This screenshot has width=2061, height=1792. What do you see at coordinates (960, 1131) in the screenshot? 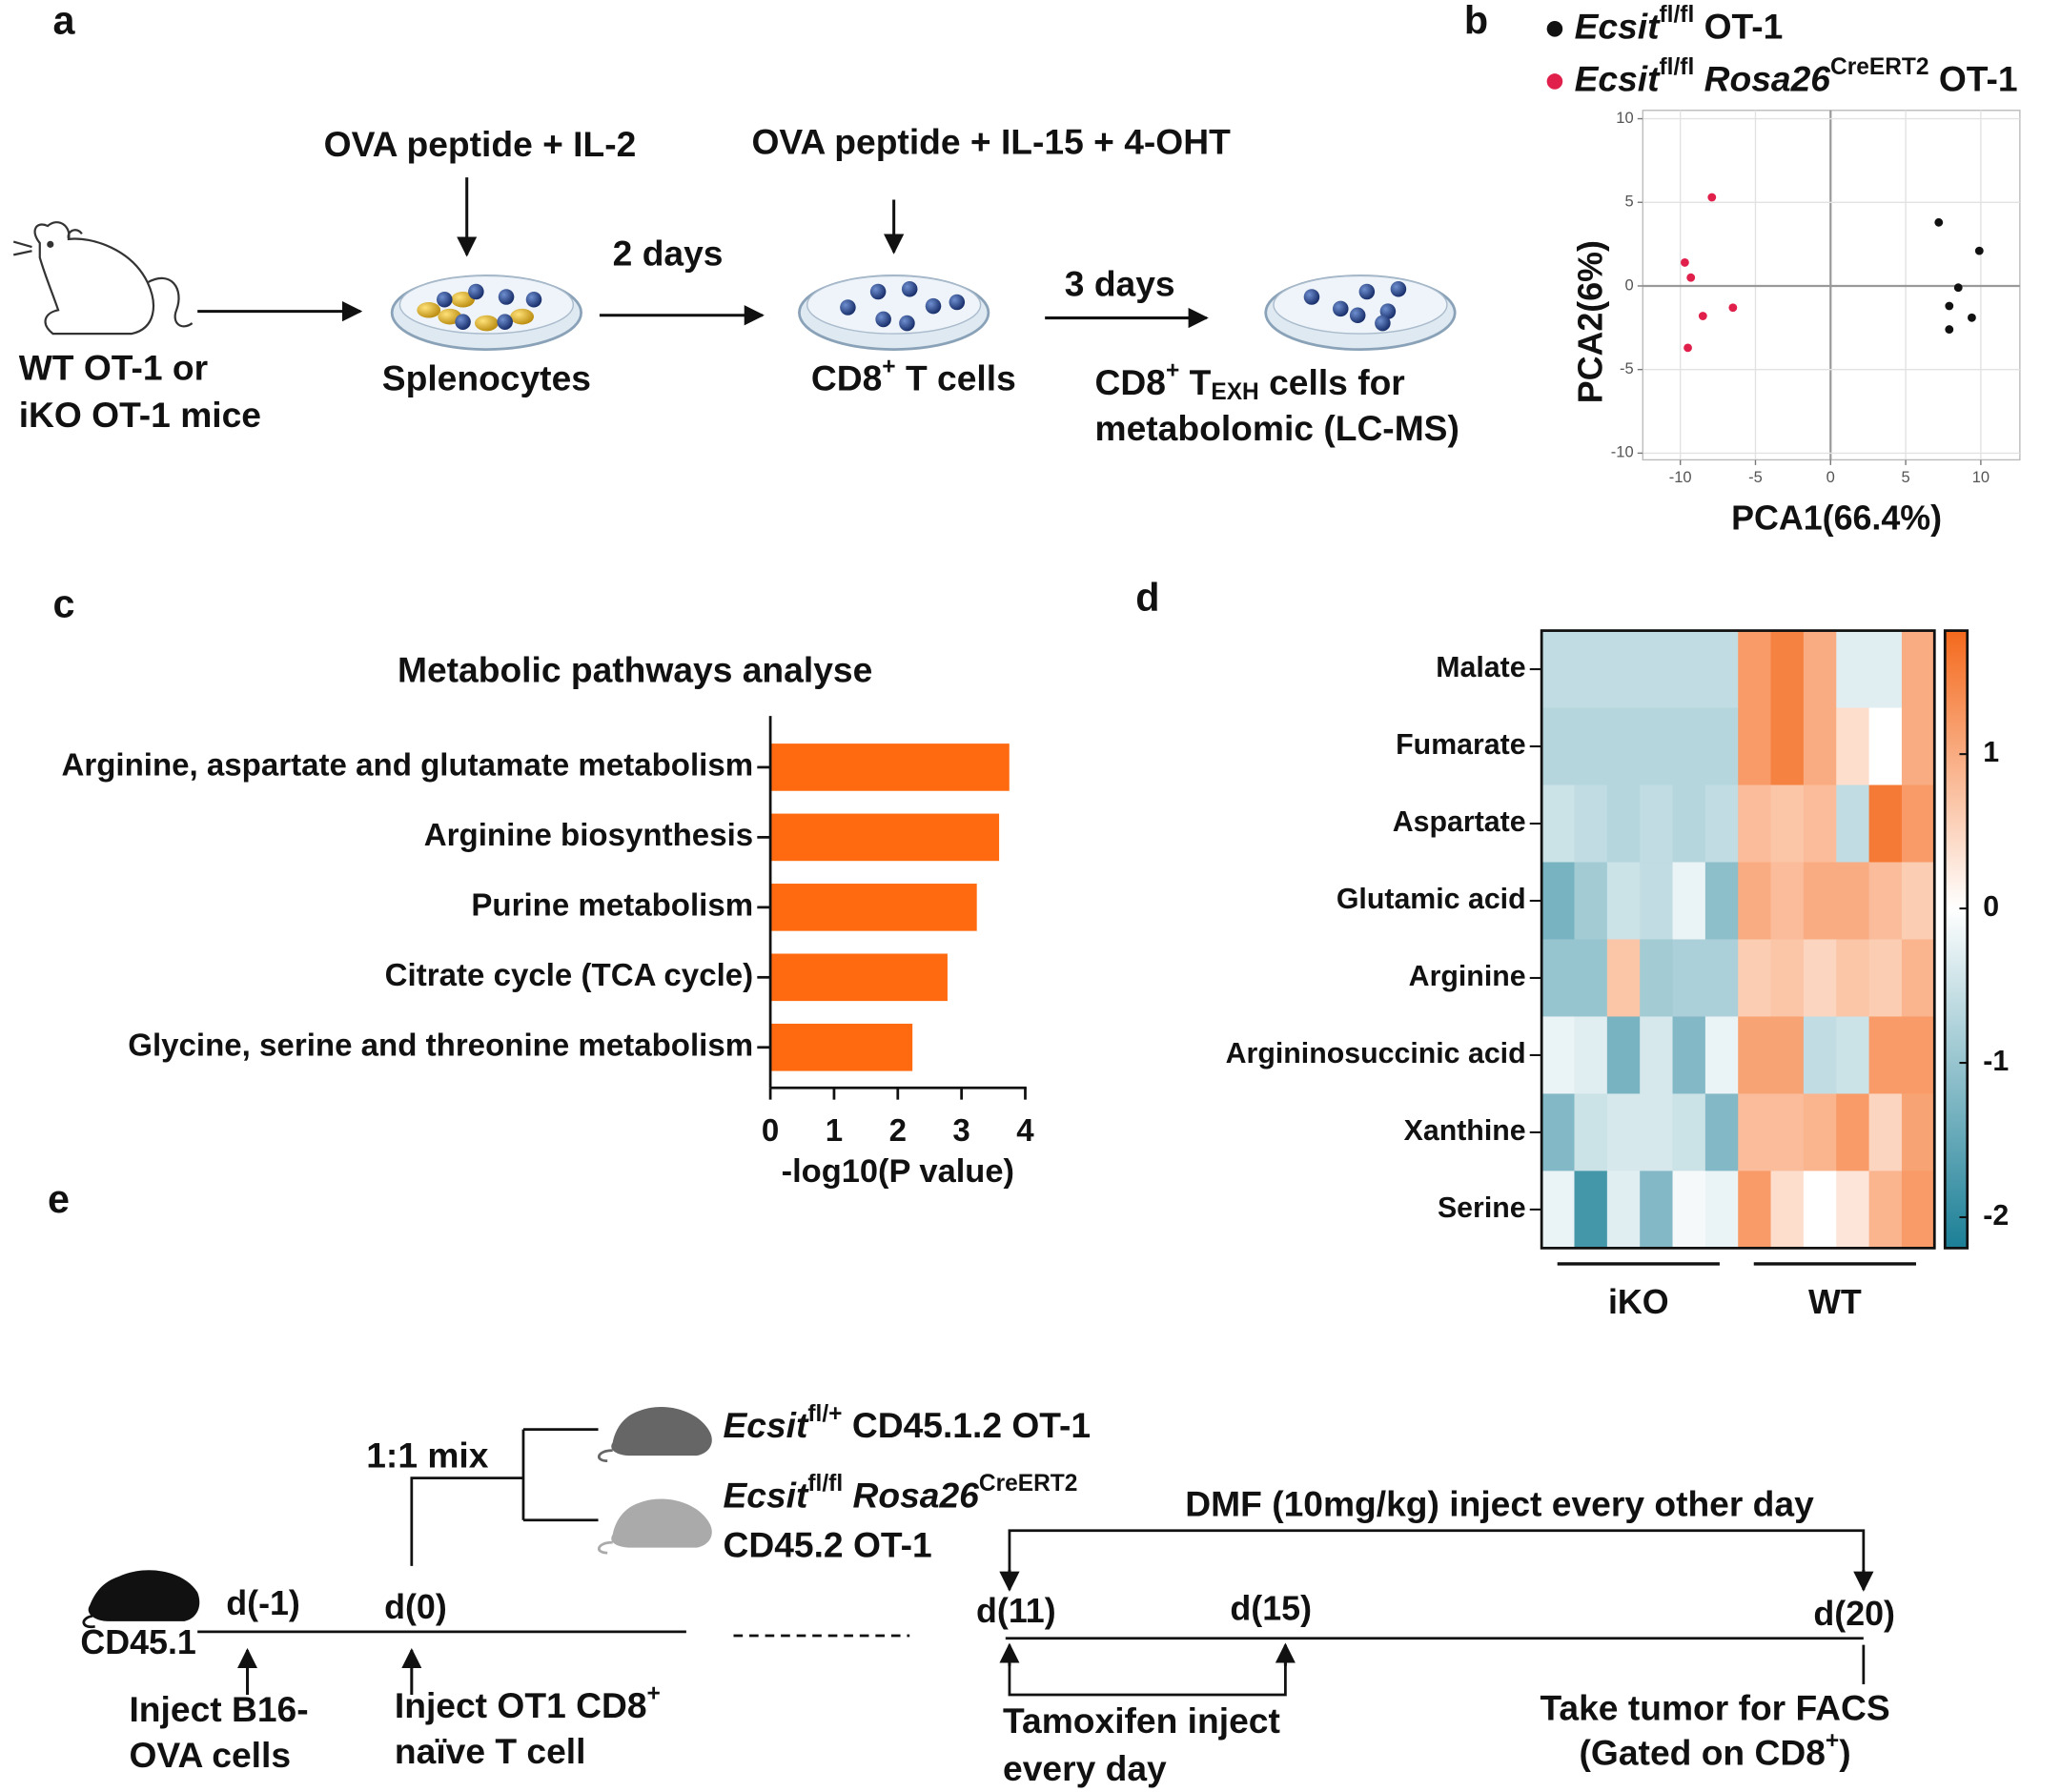
I see `x-tick-label: 3` at bounding box center [960, 1131].